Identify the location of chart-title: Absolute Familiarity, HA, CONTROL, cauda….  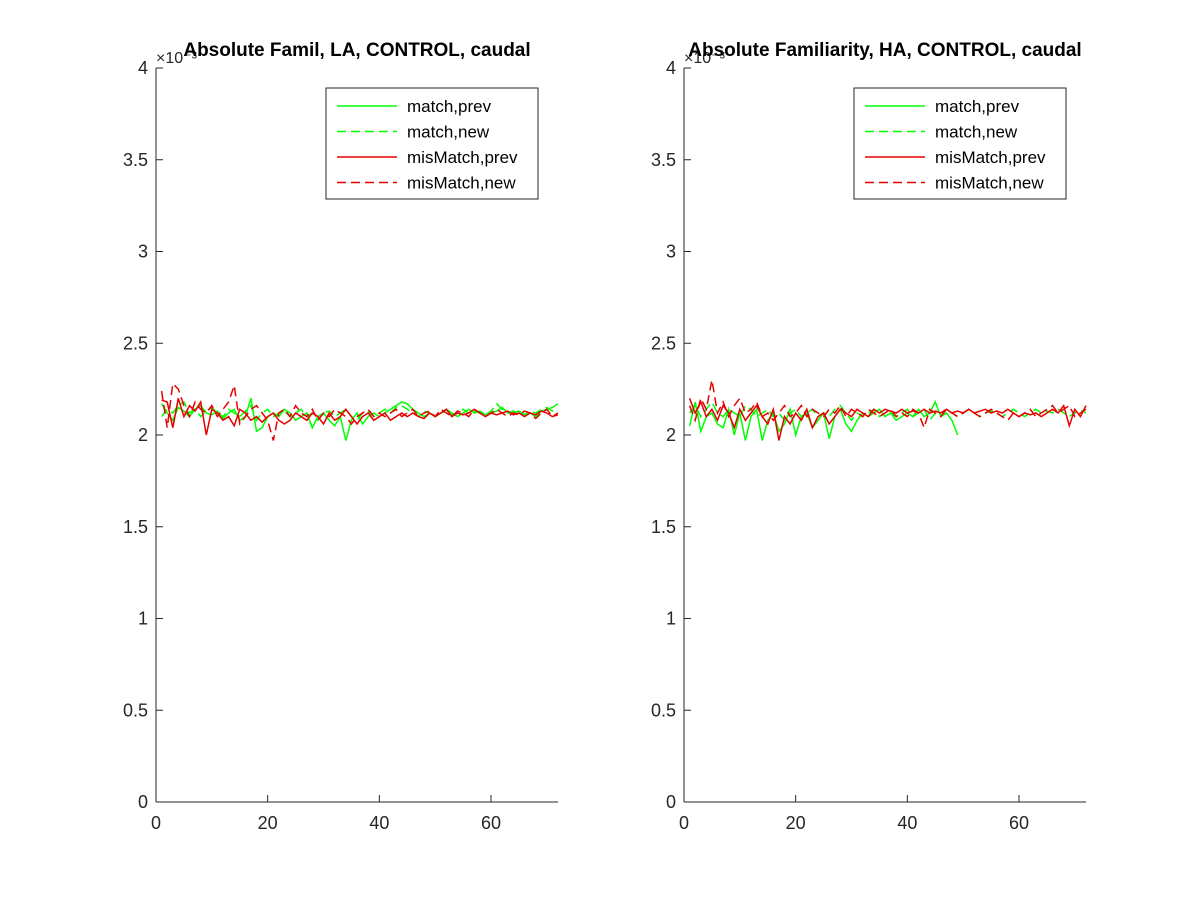
(884, 50).